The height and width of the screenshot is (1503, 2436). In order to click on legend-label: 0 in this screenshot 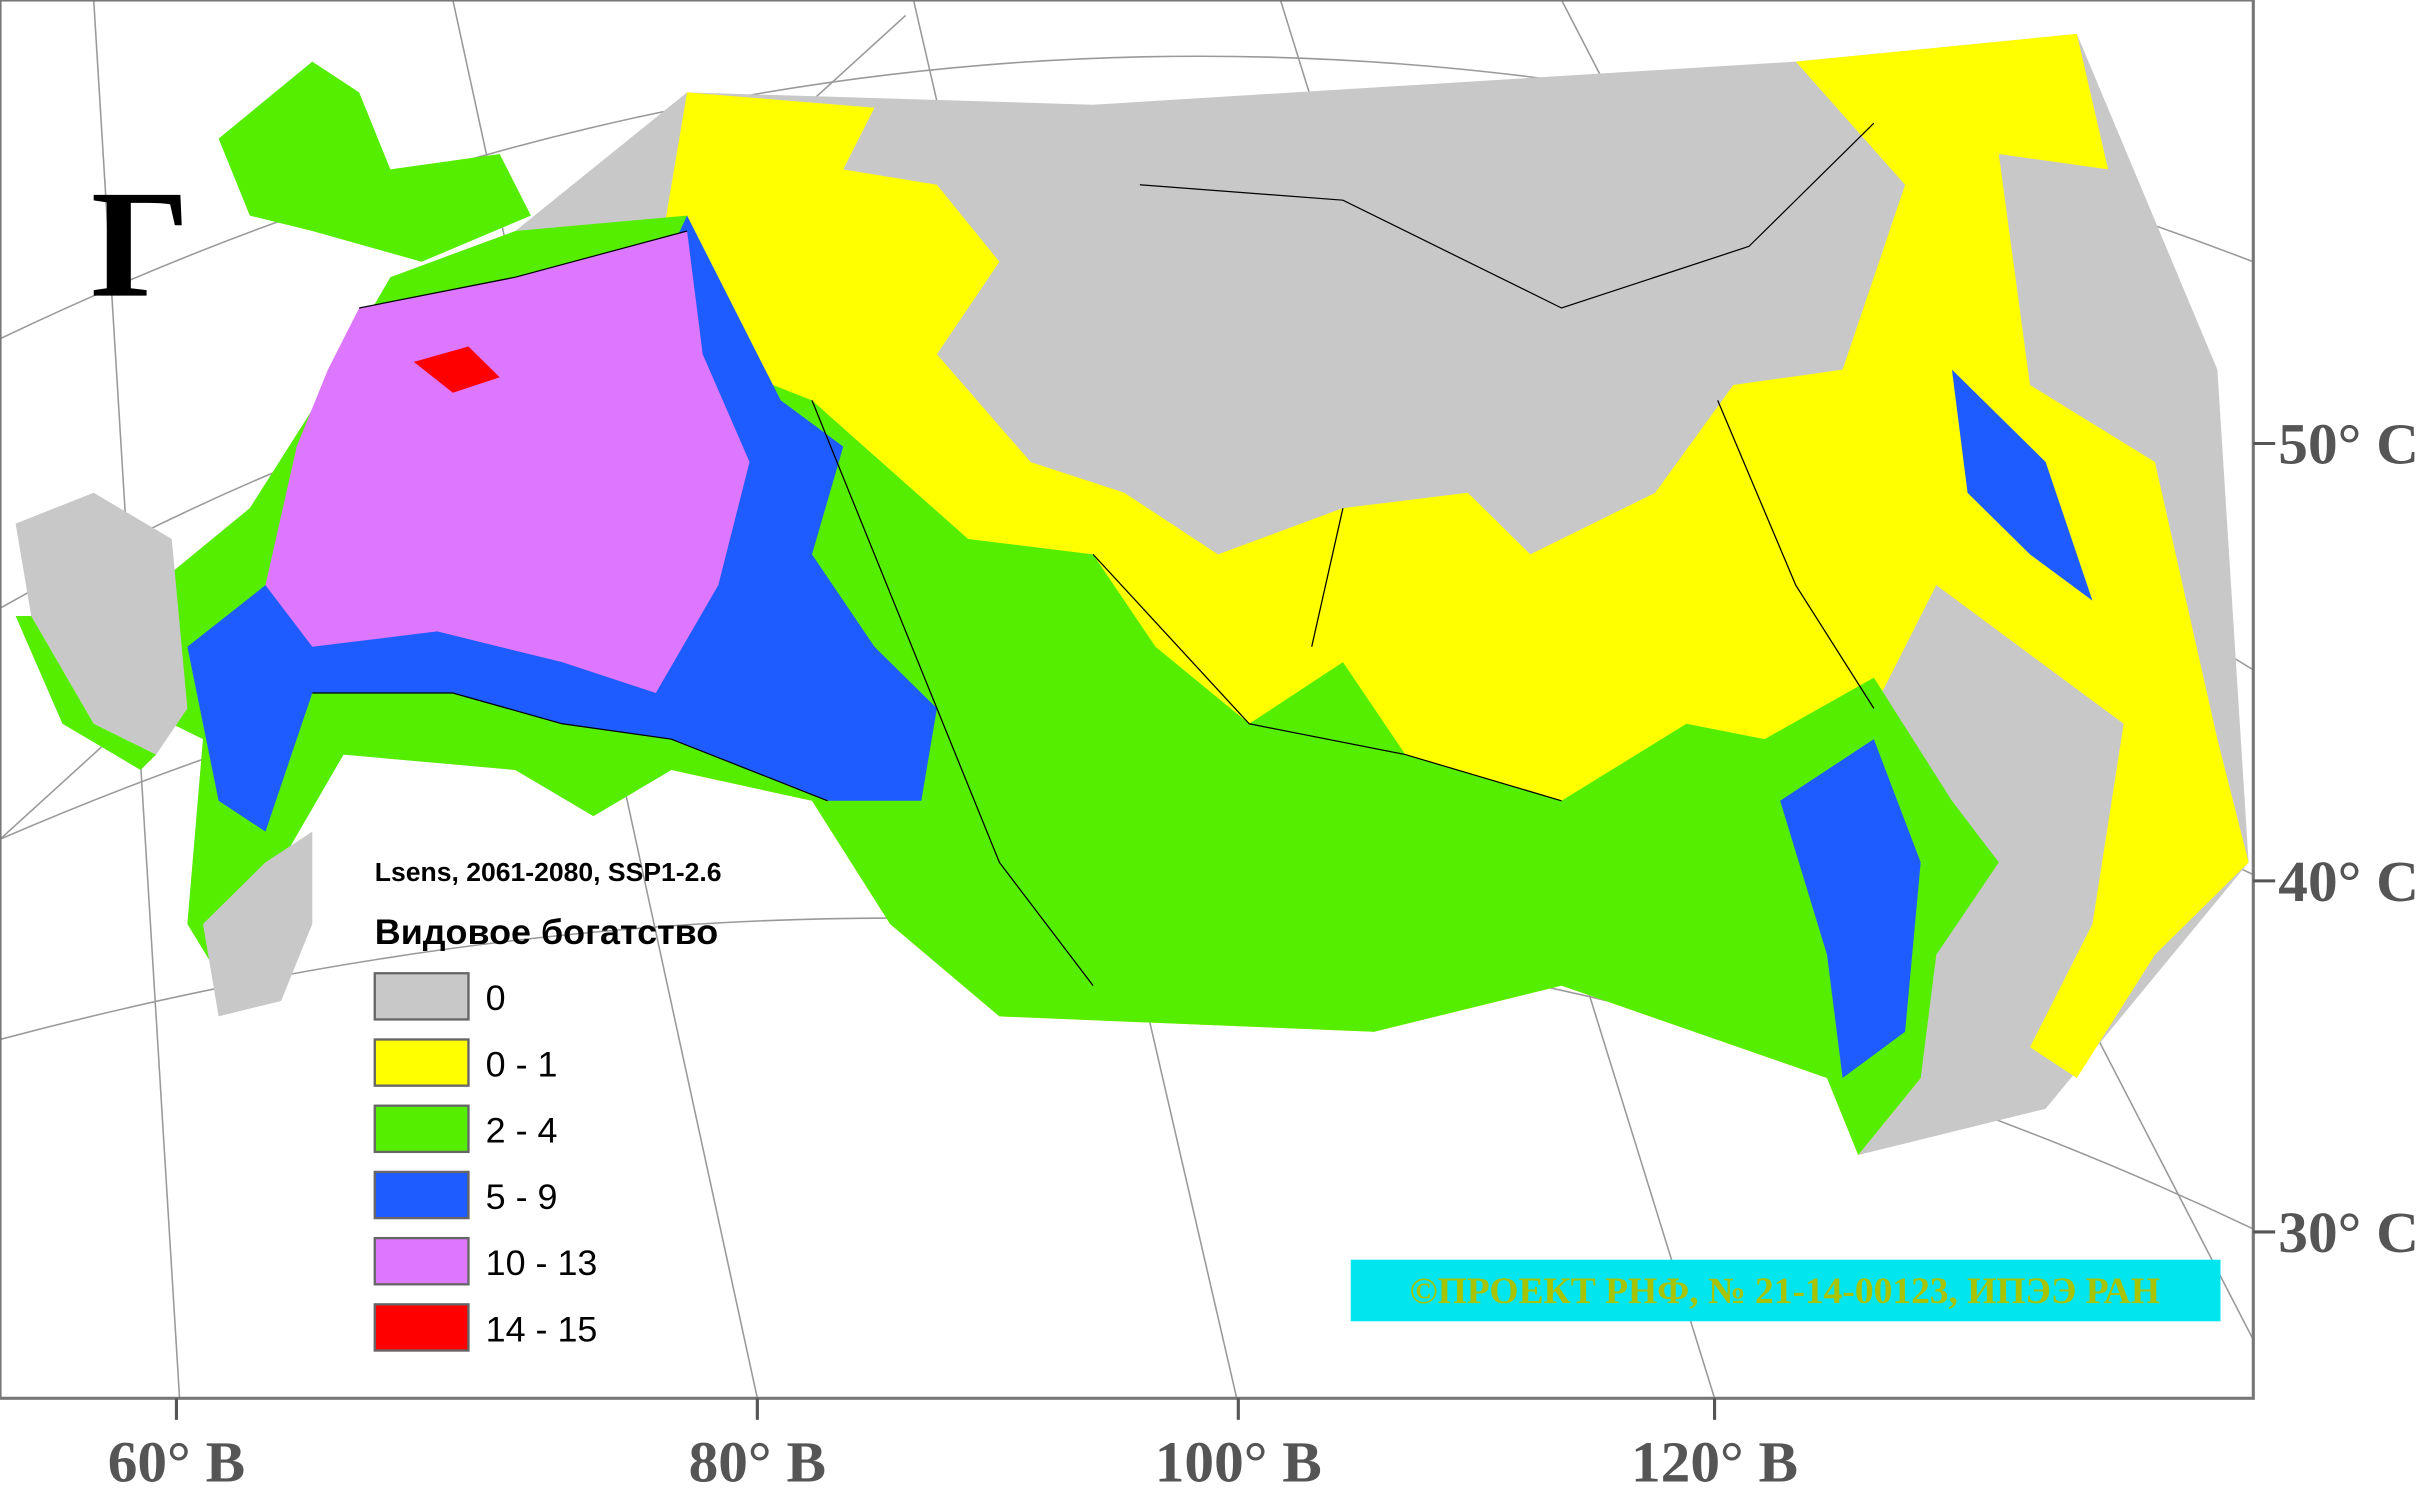, I will do `click(496, 998)`.